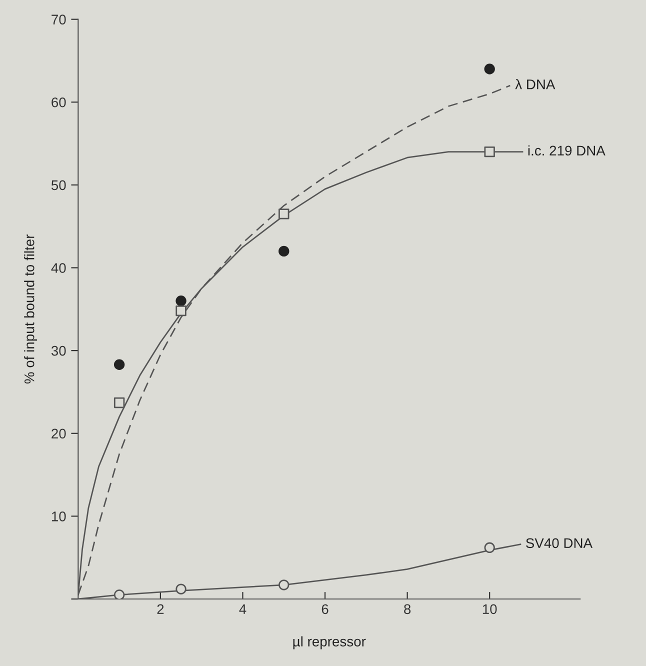  I want to click on y-tick-label: 50, so click(58, 185).